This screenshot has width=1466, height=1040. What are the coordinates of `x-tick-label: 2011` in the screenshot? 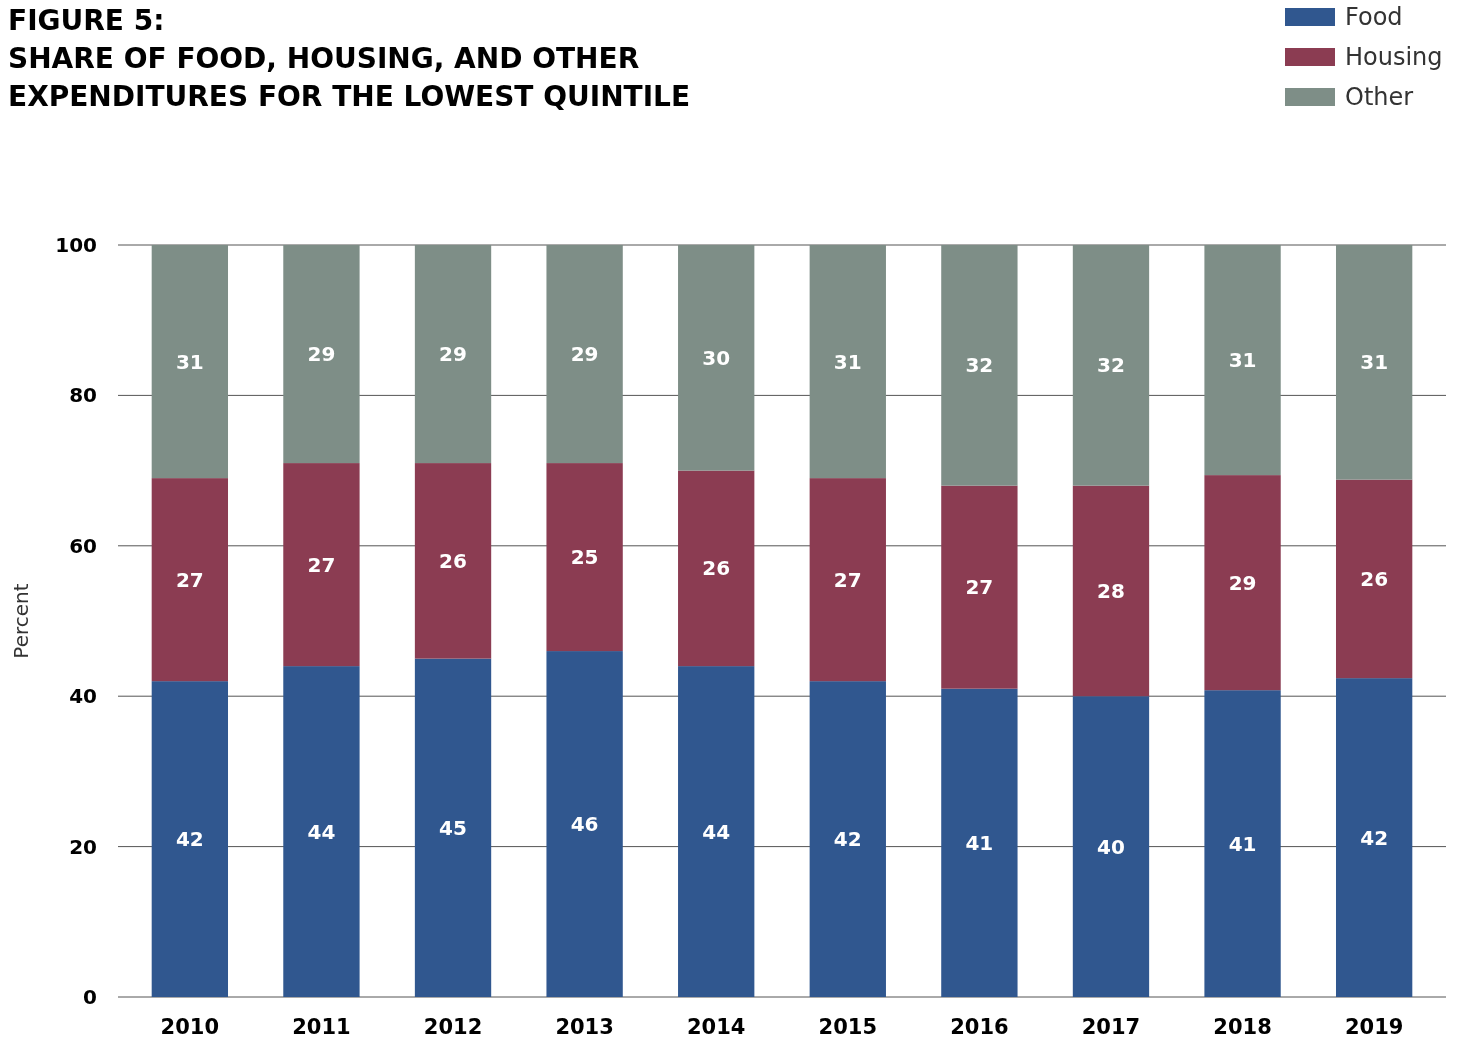 It's located at (321, 1027).